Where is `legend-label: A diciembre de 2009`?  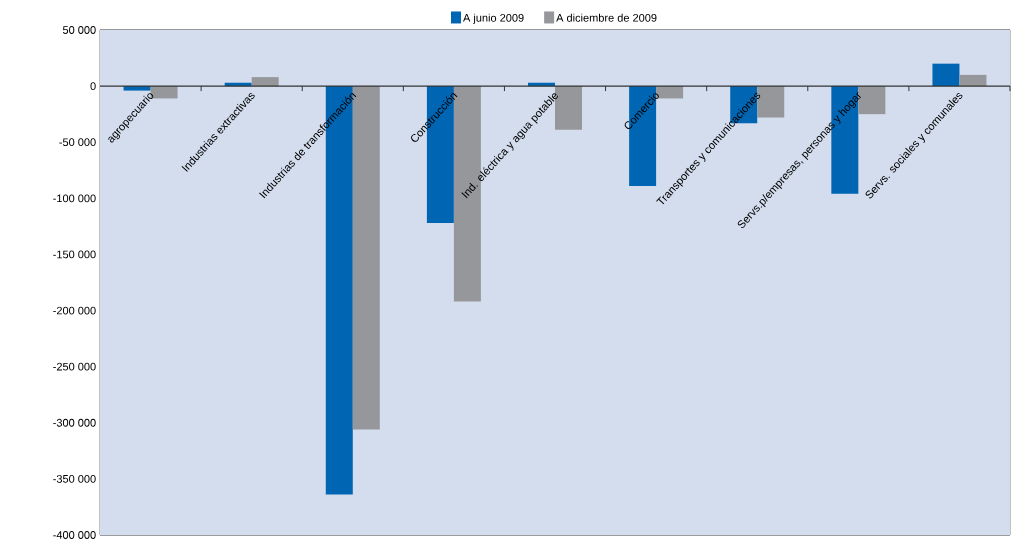
legend-label: A diciembre de 2009 is located at coordinates (606, 17).